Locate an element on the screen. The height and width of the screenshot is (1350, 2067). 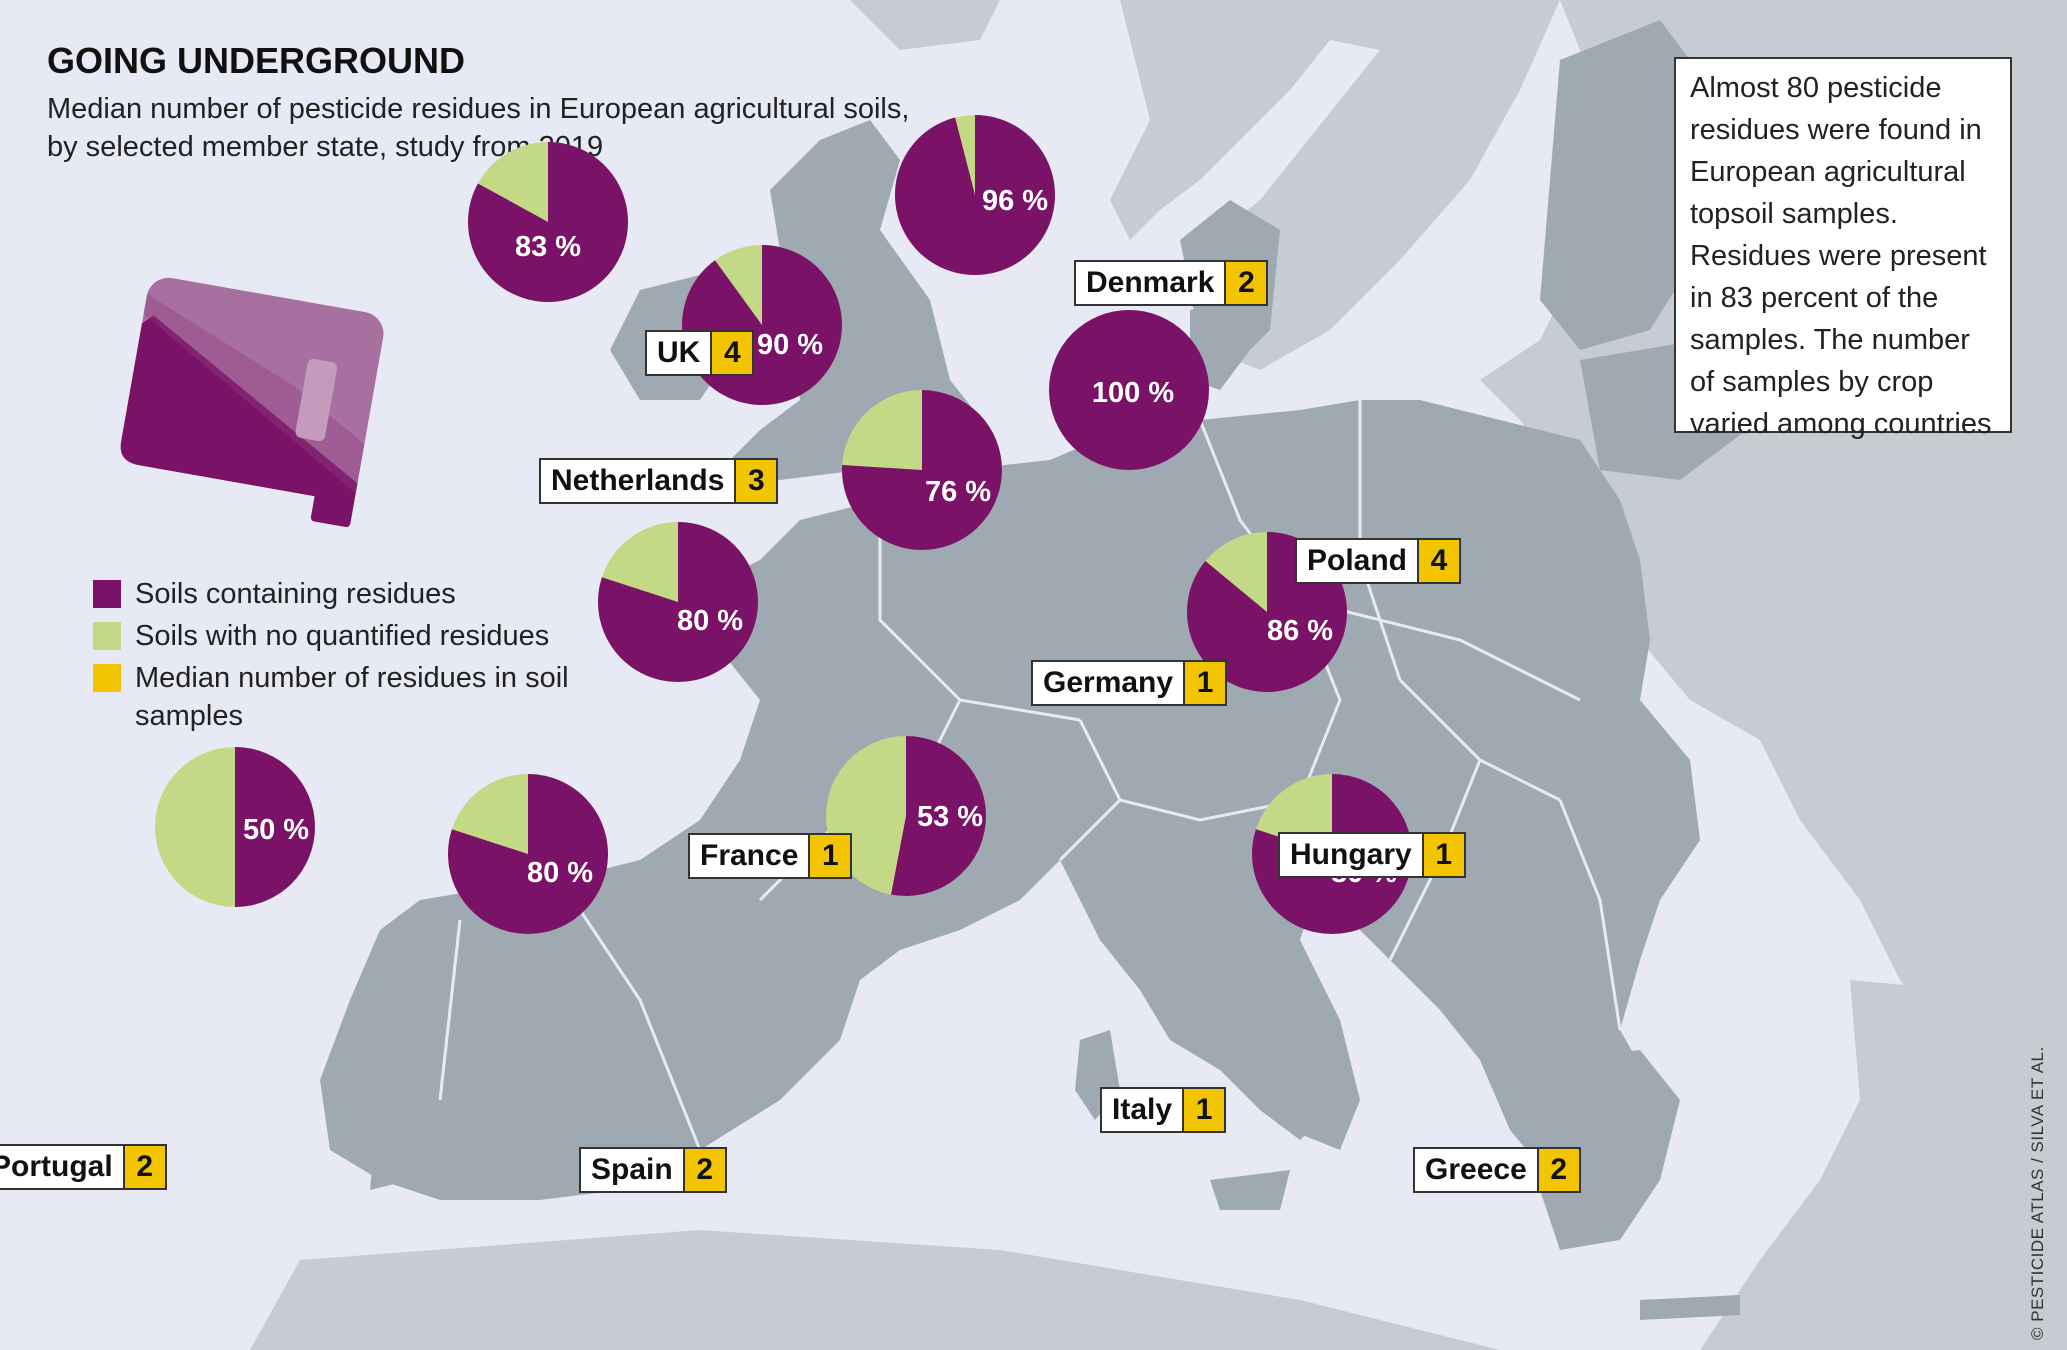
pie-france: 80 % is located at coordinates (677, 602).